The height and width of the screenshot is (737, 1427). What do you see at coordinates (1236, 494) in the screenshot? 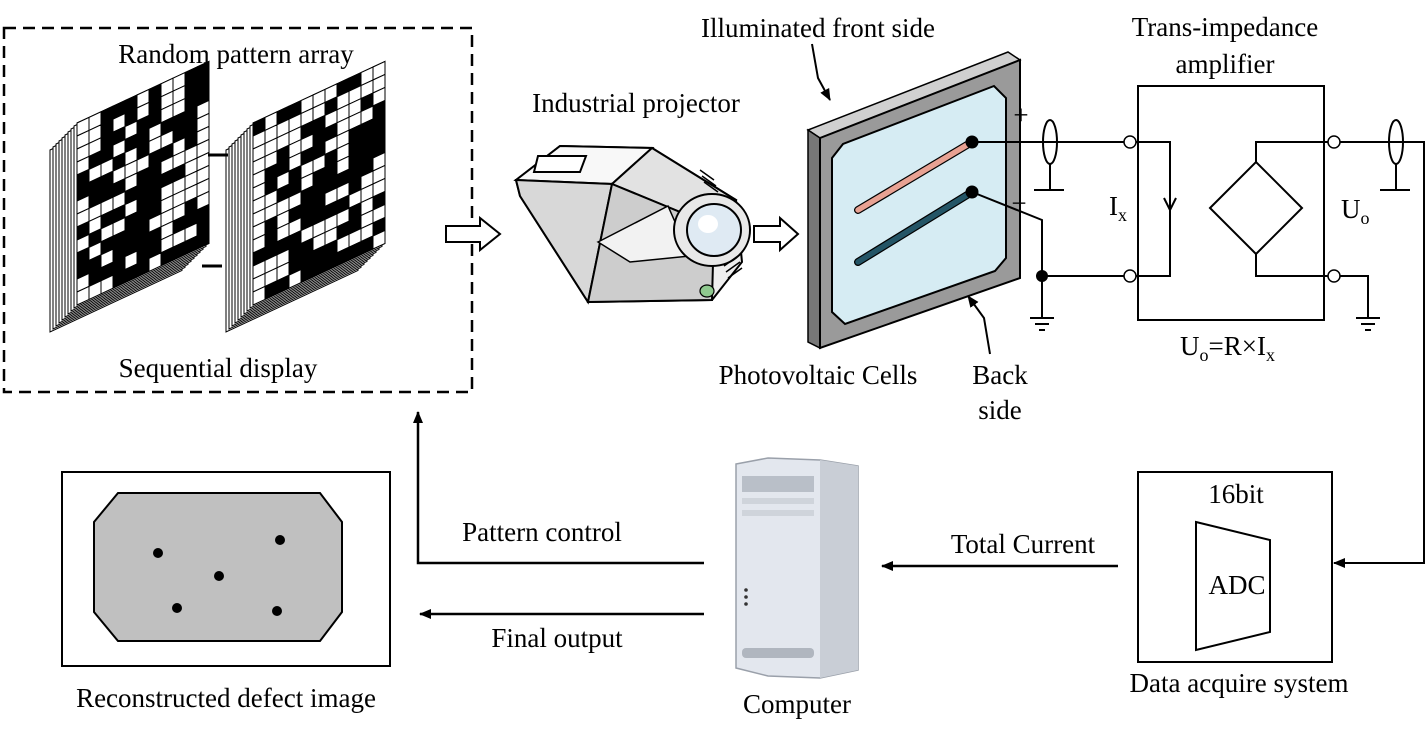
I see `adc-bits-label: 16bit` at bounding box center [1236, 494].